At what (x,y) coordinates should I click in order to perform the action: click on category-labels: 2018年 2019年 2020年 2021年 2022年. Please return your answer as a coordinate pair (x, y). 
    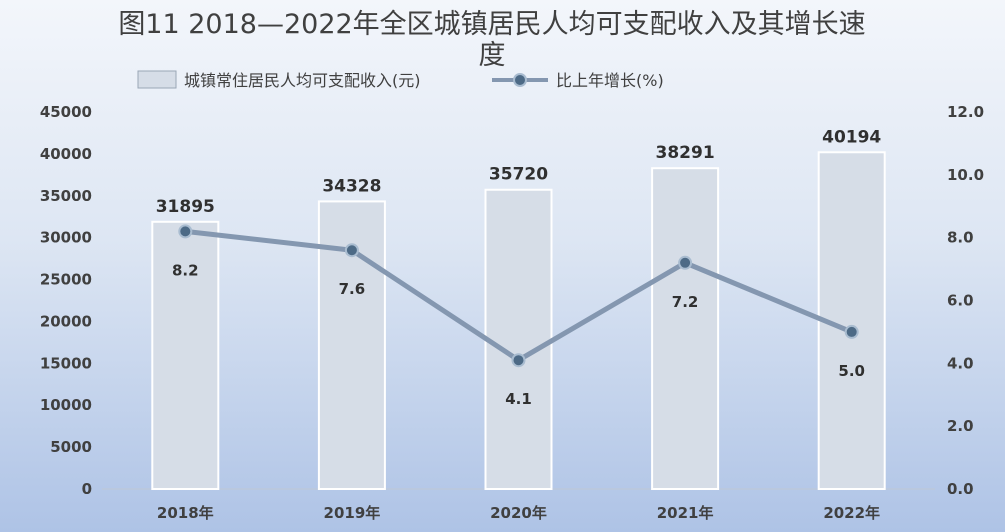
    Looking at the image, I should click on (518, 513).